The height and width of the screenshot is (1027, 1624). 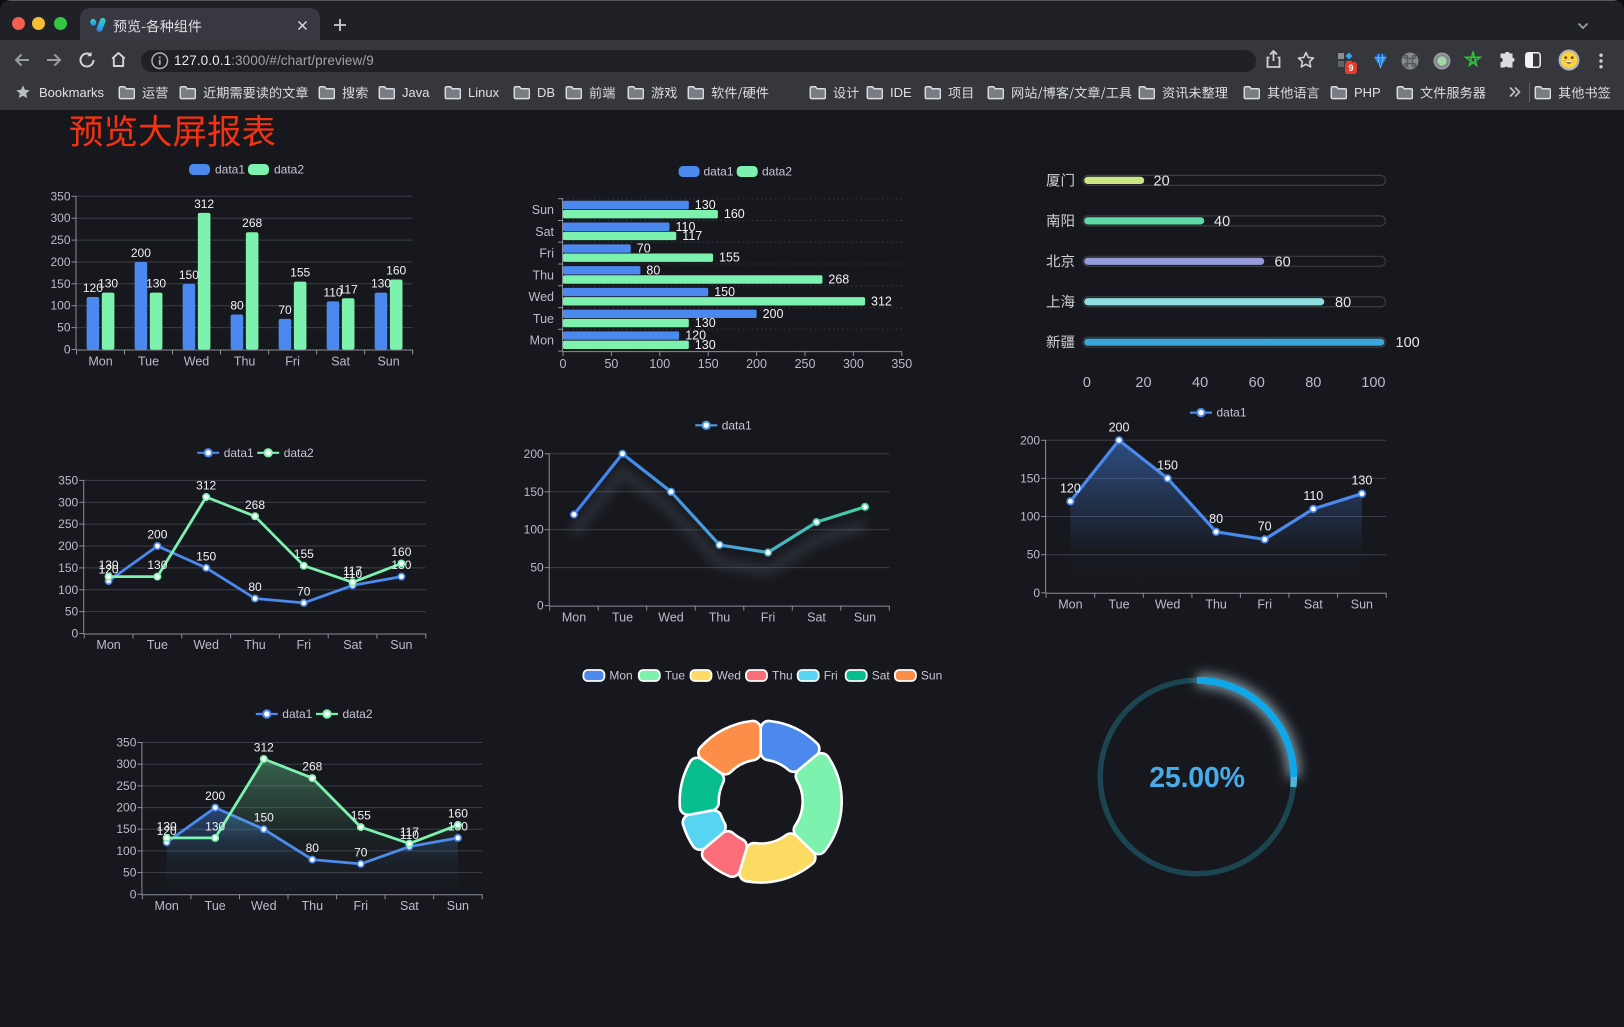 What do you see at coordinates (1283, 262) in the screenshot?
I see `svg-text: 60` at bounding box center [1283, 262].